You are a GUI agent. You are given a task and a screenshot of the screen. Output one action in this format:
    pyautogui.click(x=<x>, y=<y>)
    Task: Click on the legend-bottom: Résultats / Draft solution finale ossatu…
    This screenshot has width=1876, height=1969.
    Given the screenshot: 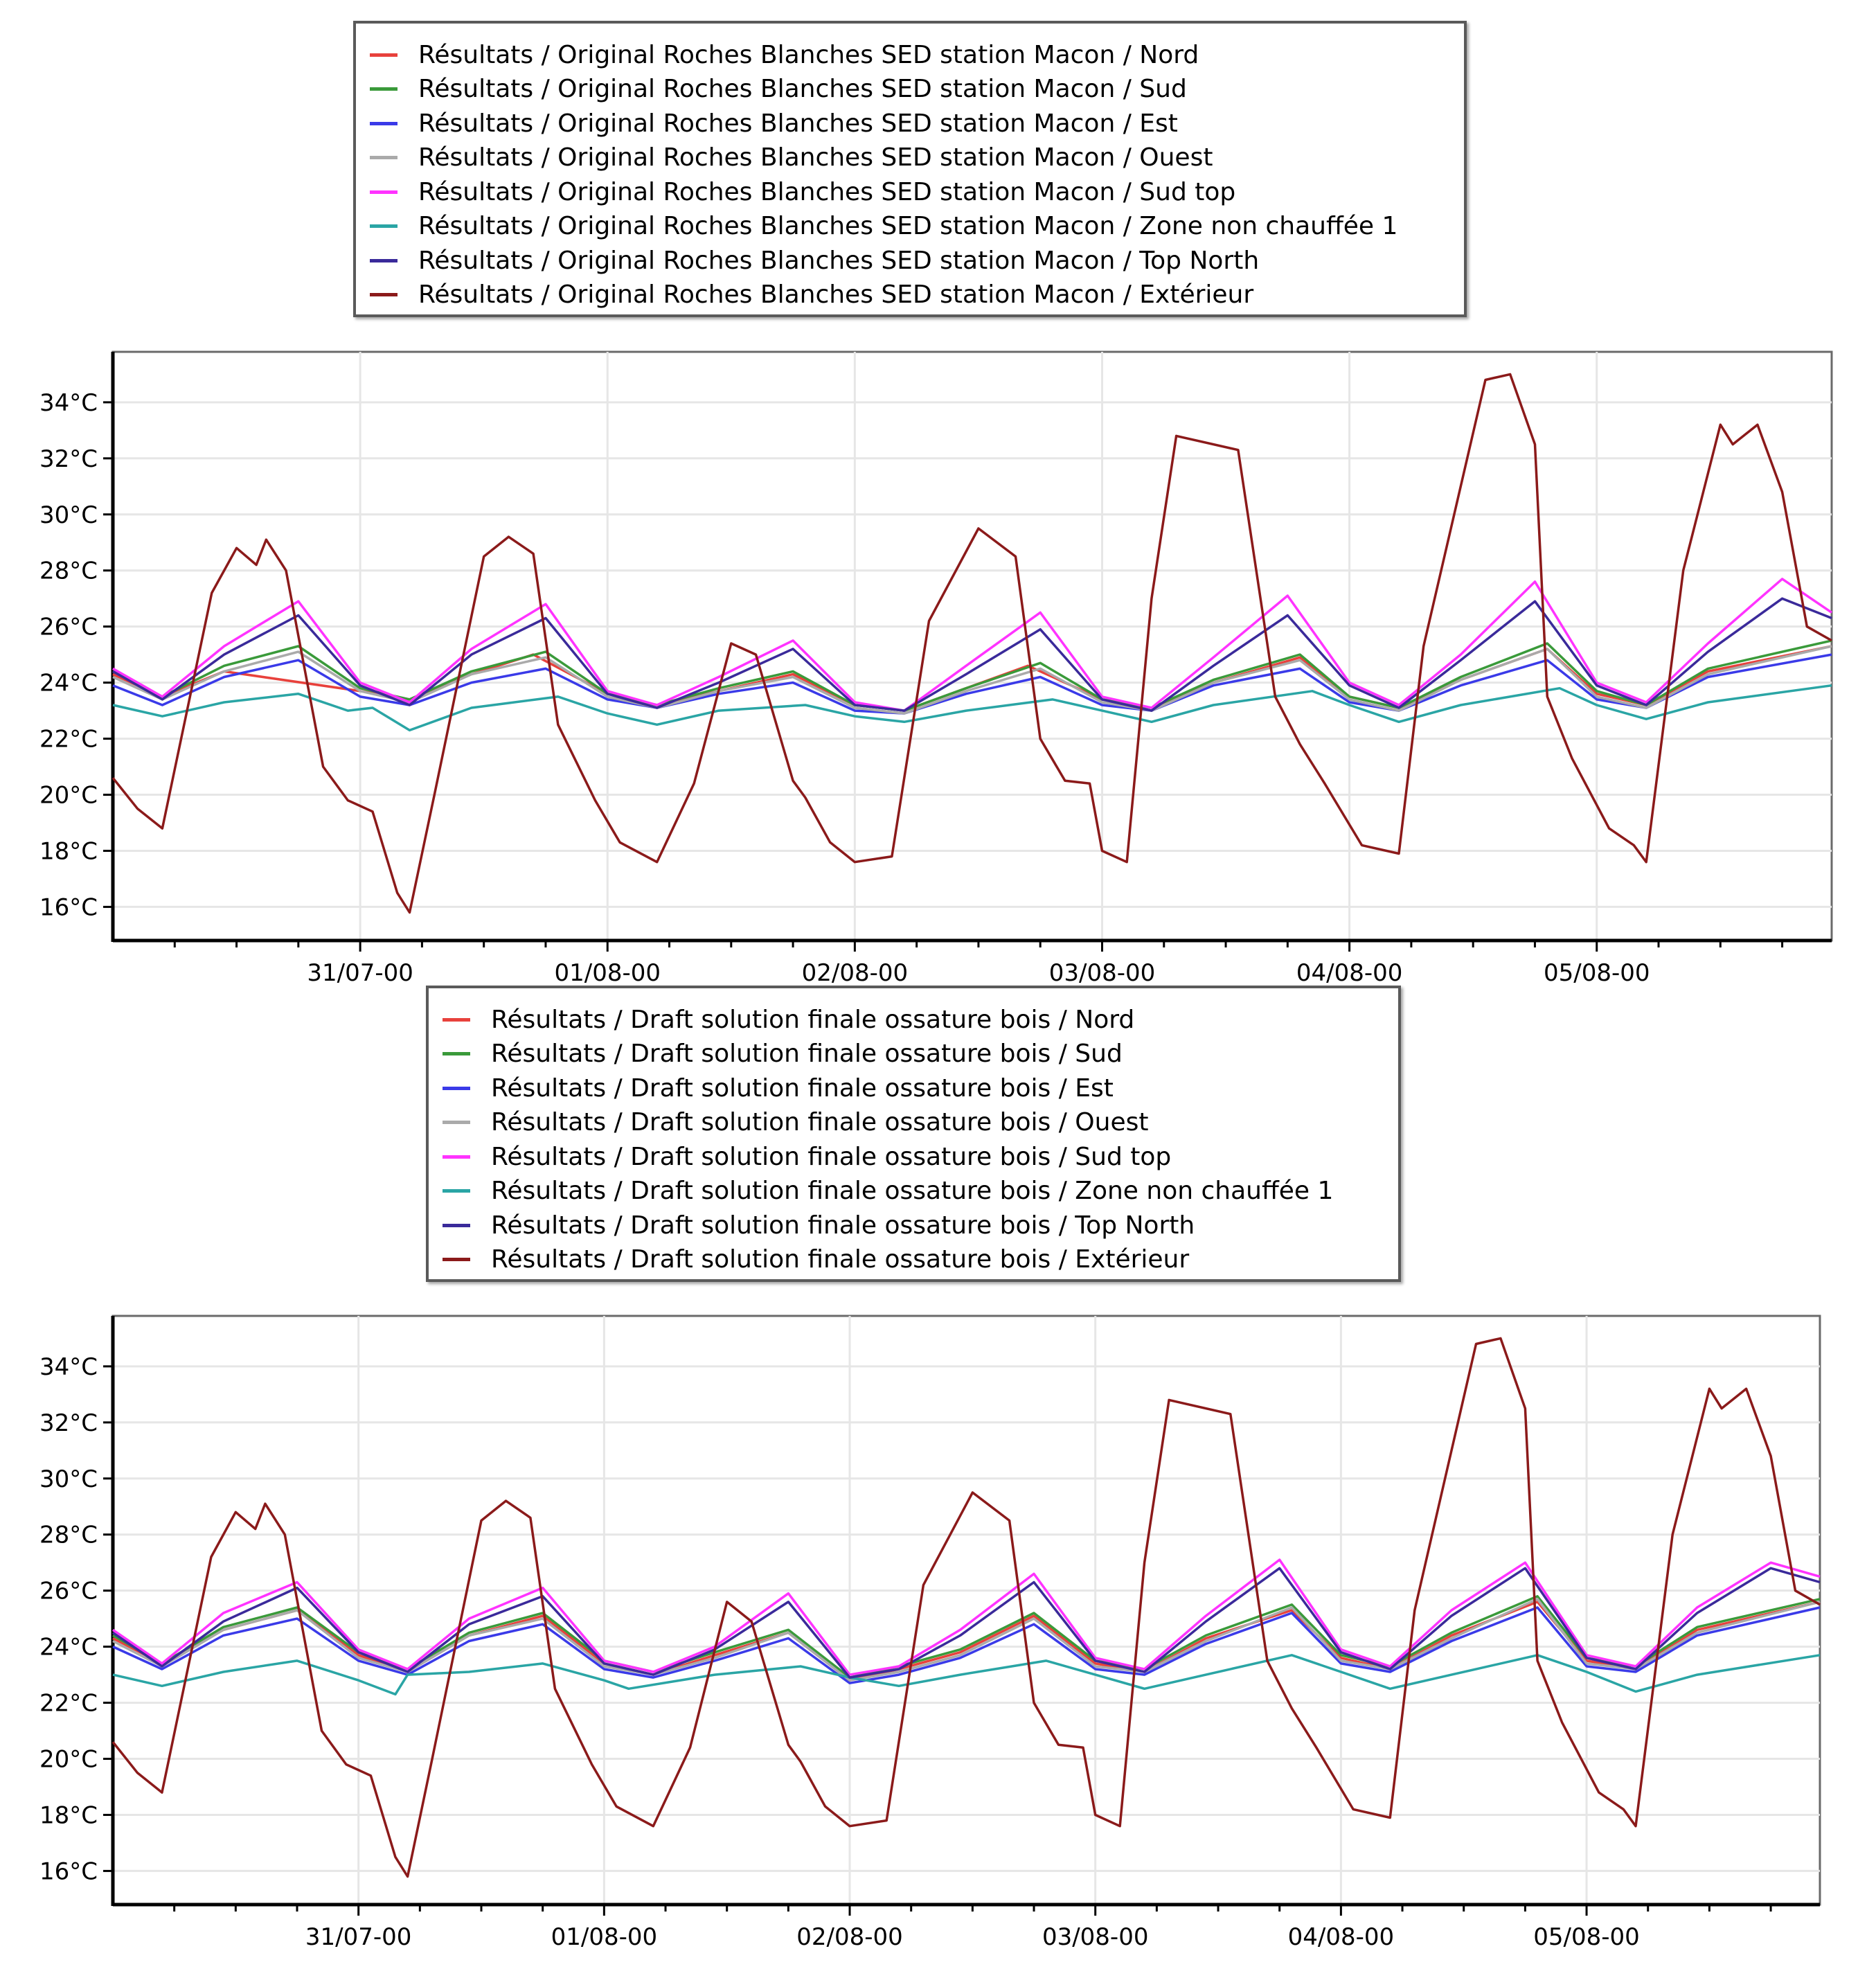 What is the action you would take?
    pyautogui.click(x=913, y=1134)
    